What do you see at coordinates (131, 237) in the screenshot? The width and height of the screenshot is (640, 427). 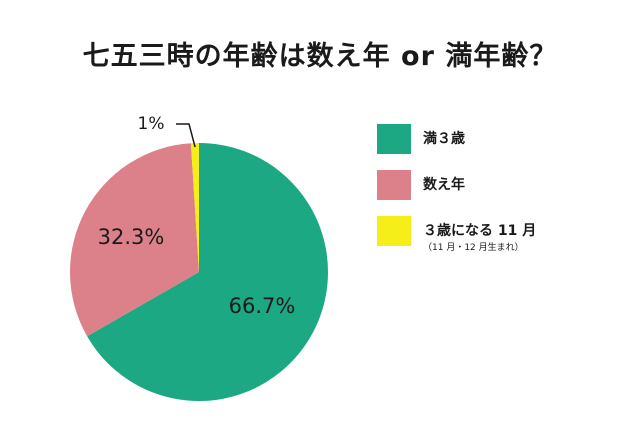 I see `value-label-1: 32.3%` at bounding box center [131, 237].